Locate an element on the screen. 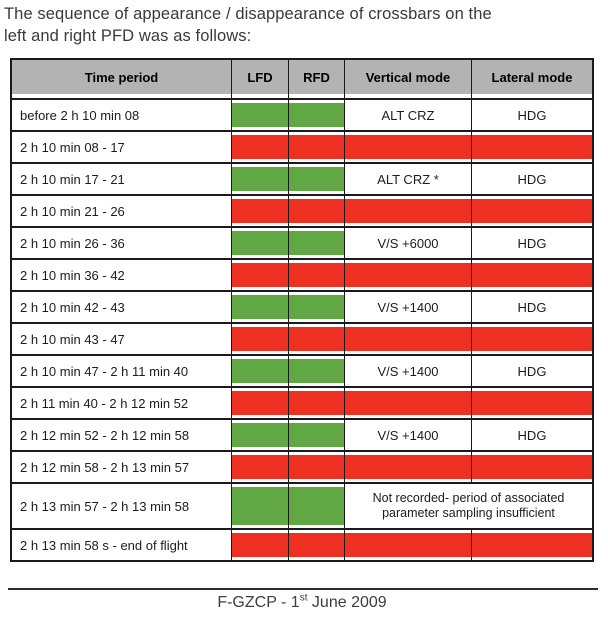 The image size is (608, 640). table-row: 2 h 10 min 36 - 42 is located at coordinates (302, 274).